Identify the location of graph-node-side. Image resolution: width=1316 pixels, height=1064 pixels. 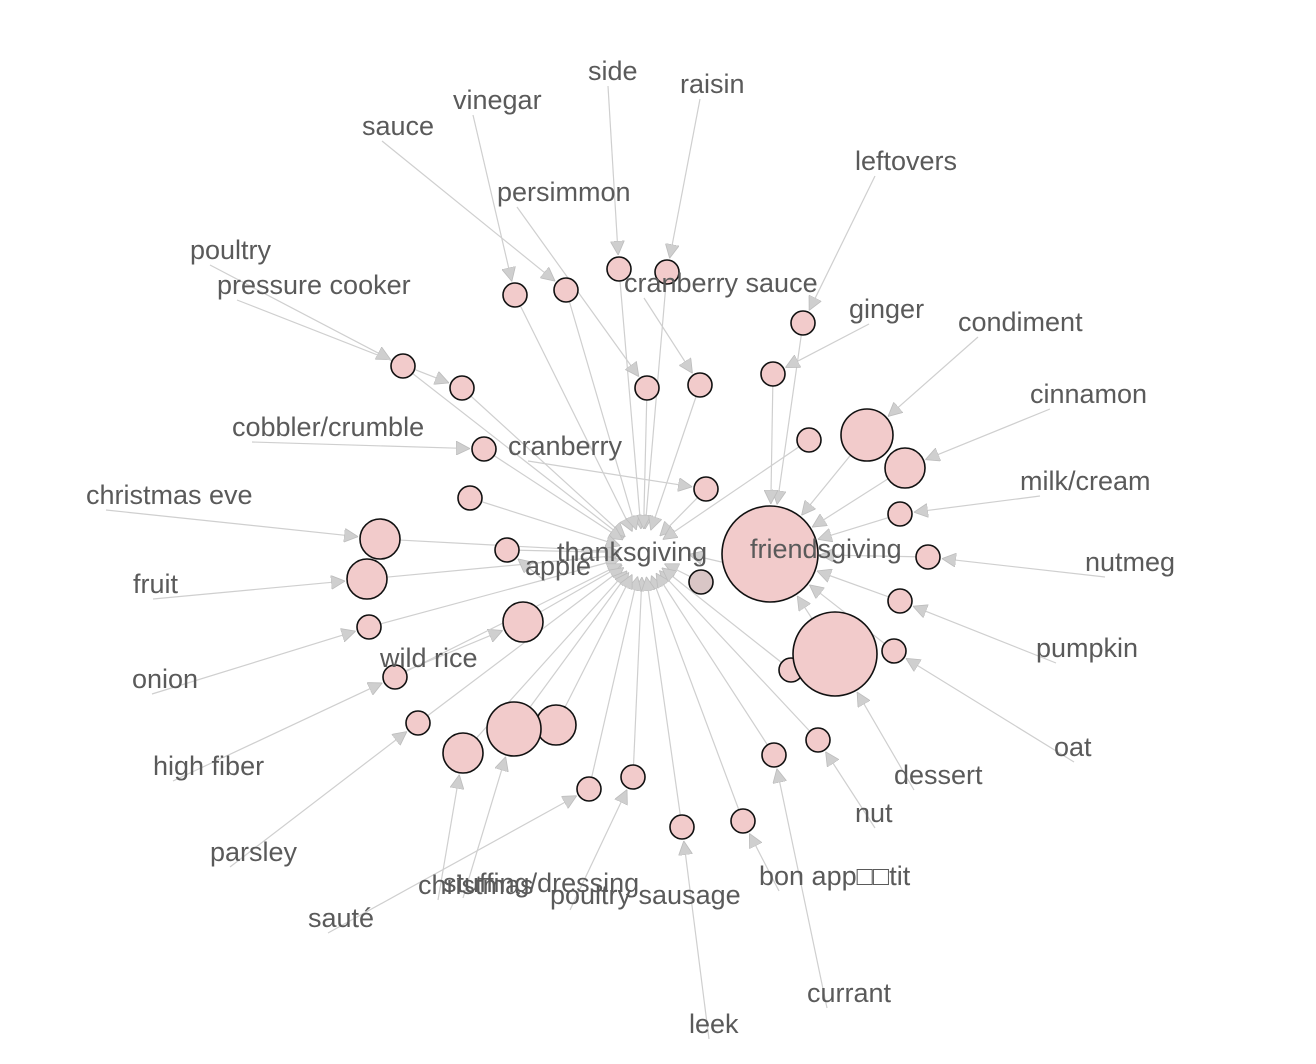
(619, 269).